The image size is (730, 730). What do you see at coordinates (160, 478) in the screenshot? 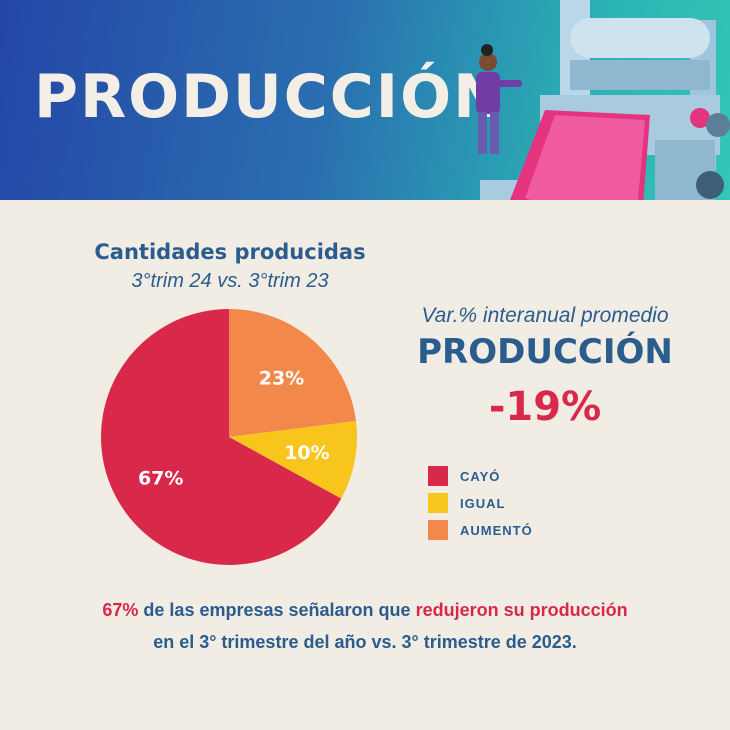
I see `pie-data-label: 67%` at bounding box center [160, 478].